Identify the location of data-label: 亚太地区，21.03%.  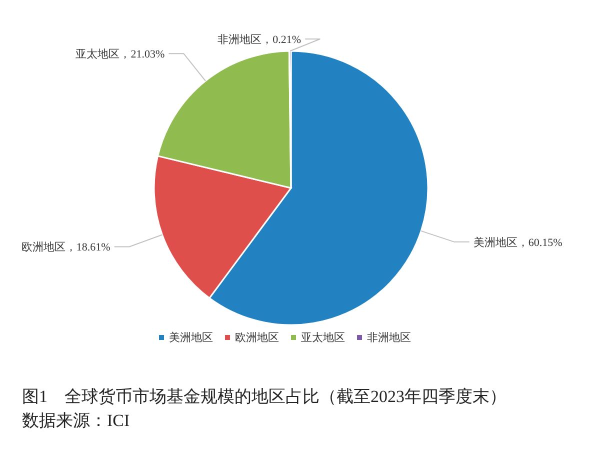
(120, 54).